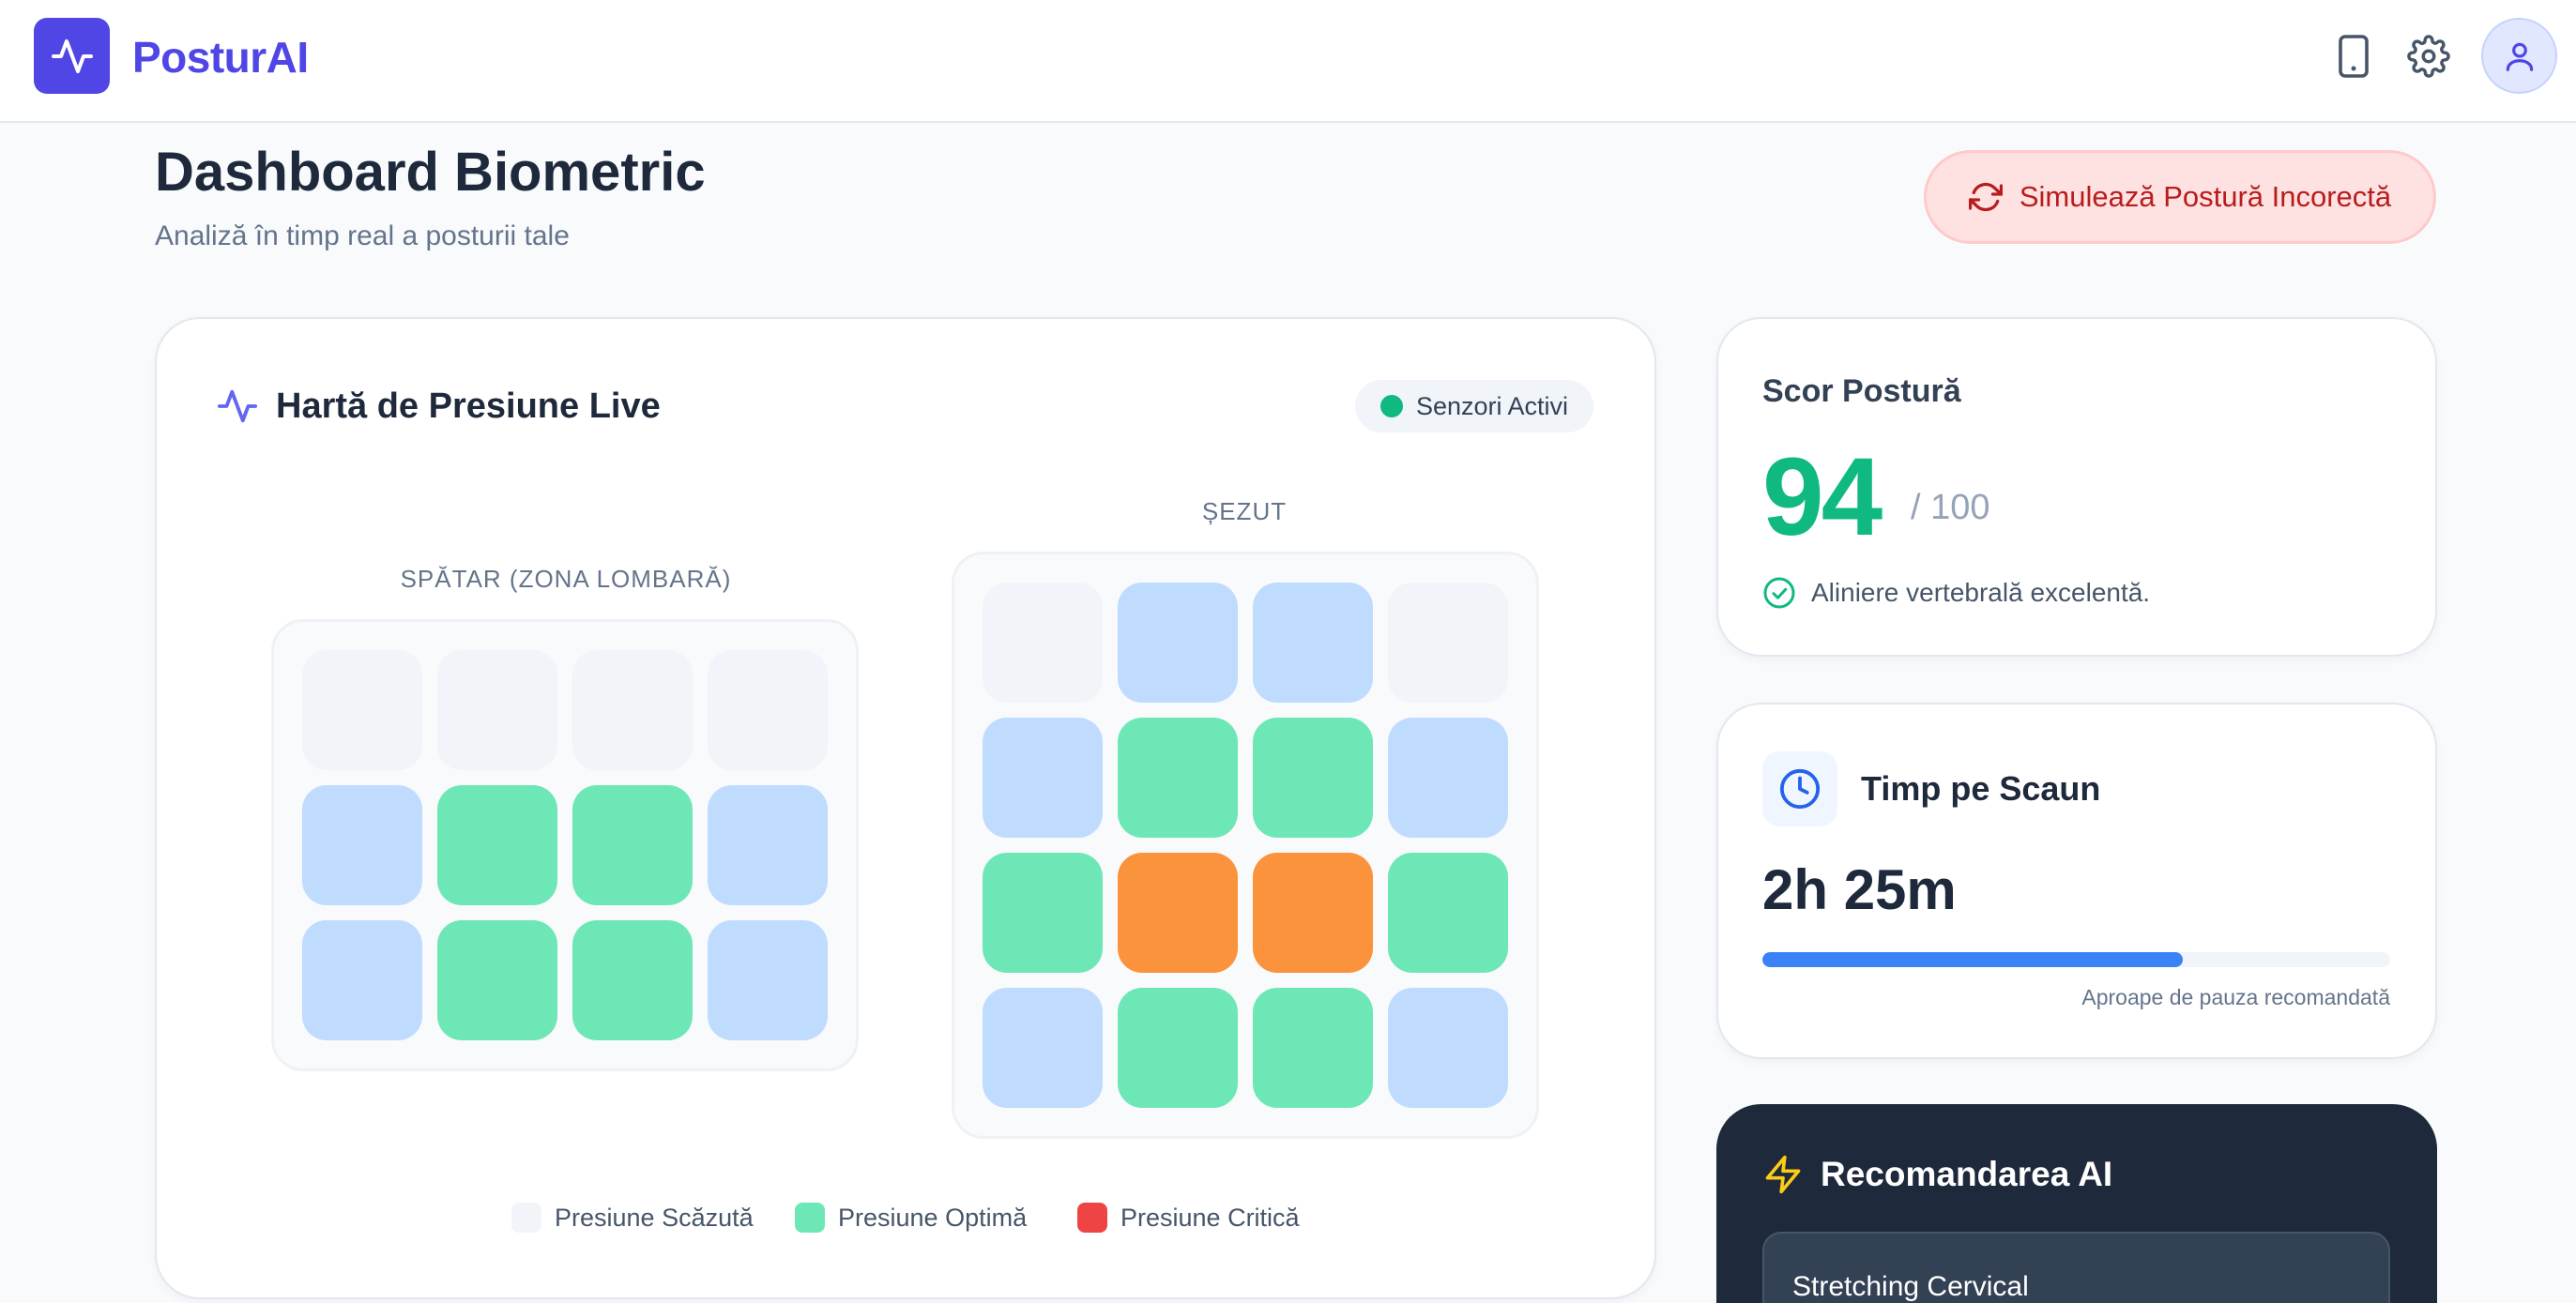  I want to click on seat-time-value: 2h 25m, so click(1859, 889).